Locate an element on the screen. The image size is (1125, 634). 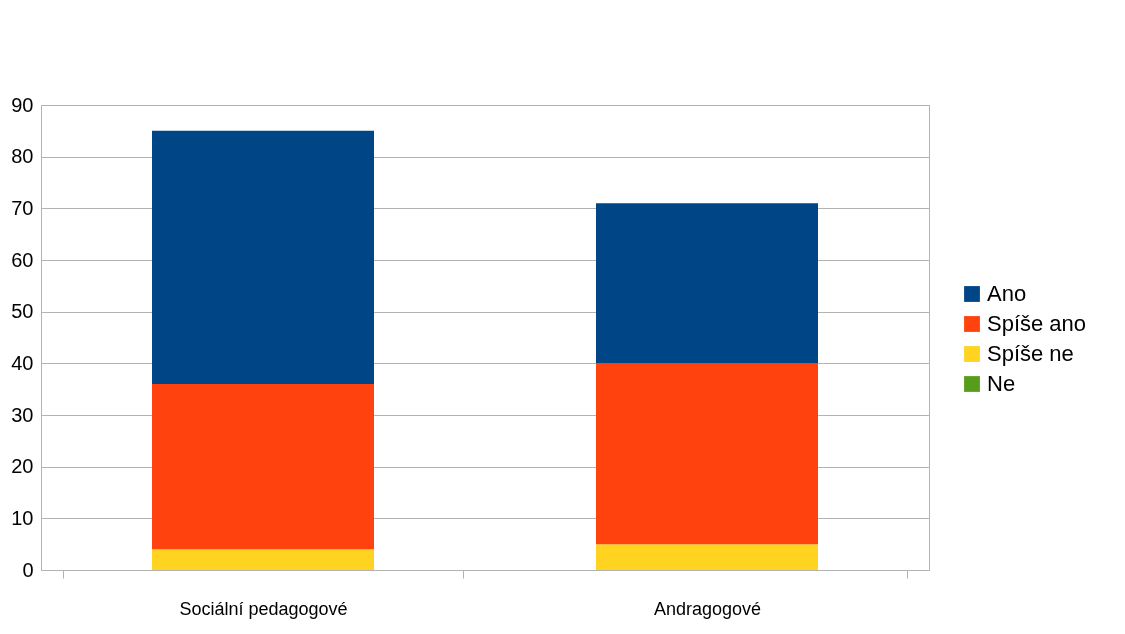
x-tick-label: Sociální pedagogové is located at coordinates (263, 608).